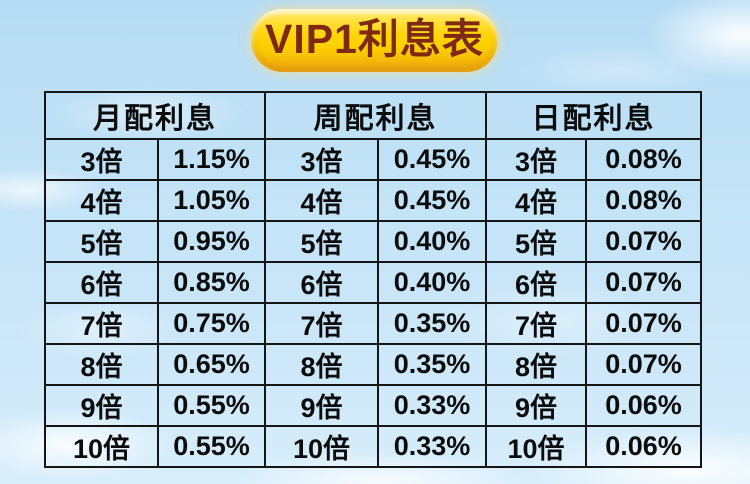 The image size is (750, 484). I want to click on column-header-weekly: 周配利息, so click(376, 115).